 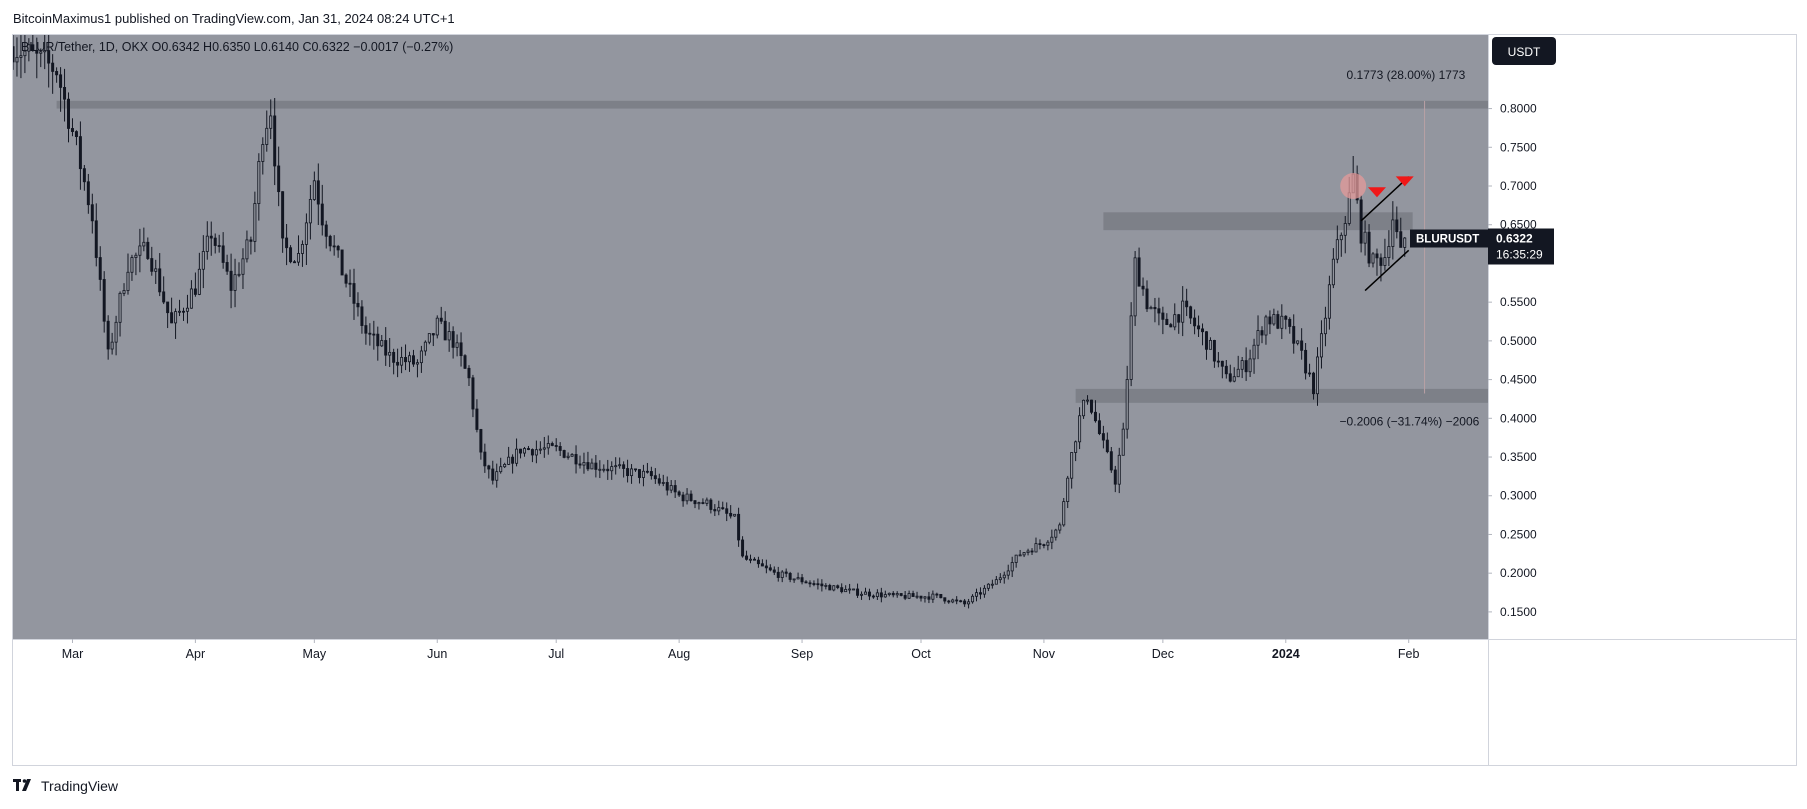 What do you see at coordinates (1518, 612) in the screenshot?
I see `y-tick-label: 0.1500` at bounding box center [1518, 612].